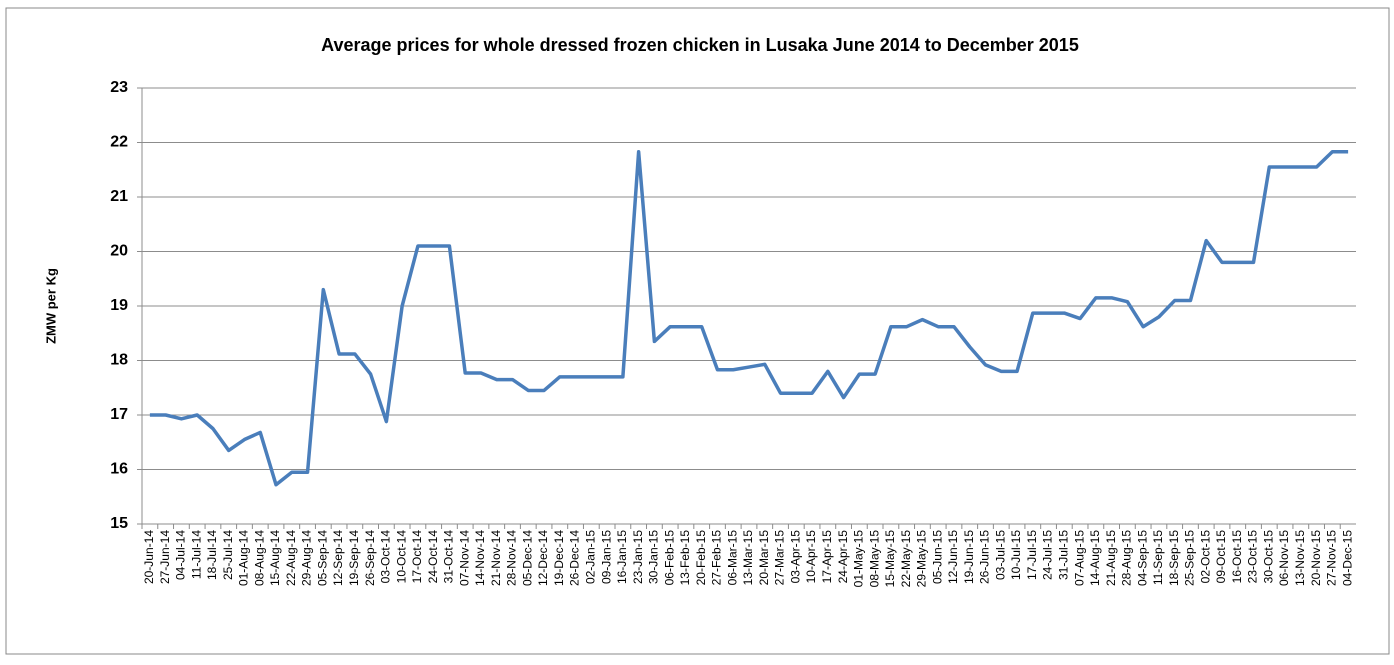 This screenshot has width=1394, height=665. What do you see at coordinates (543, 558) in the screenshot?
I see `x-tick-label: 12-Dec-14` at bounding box center [543, 558].